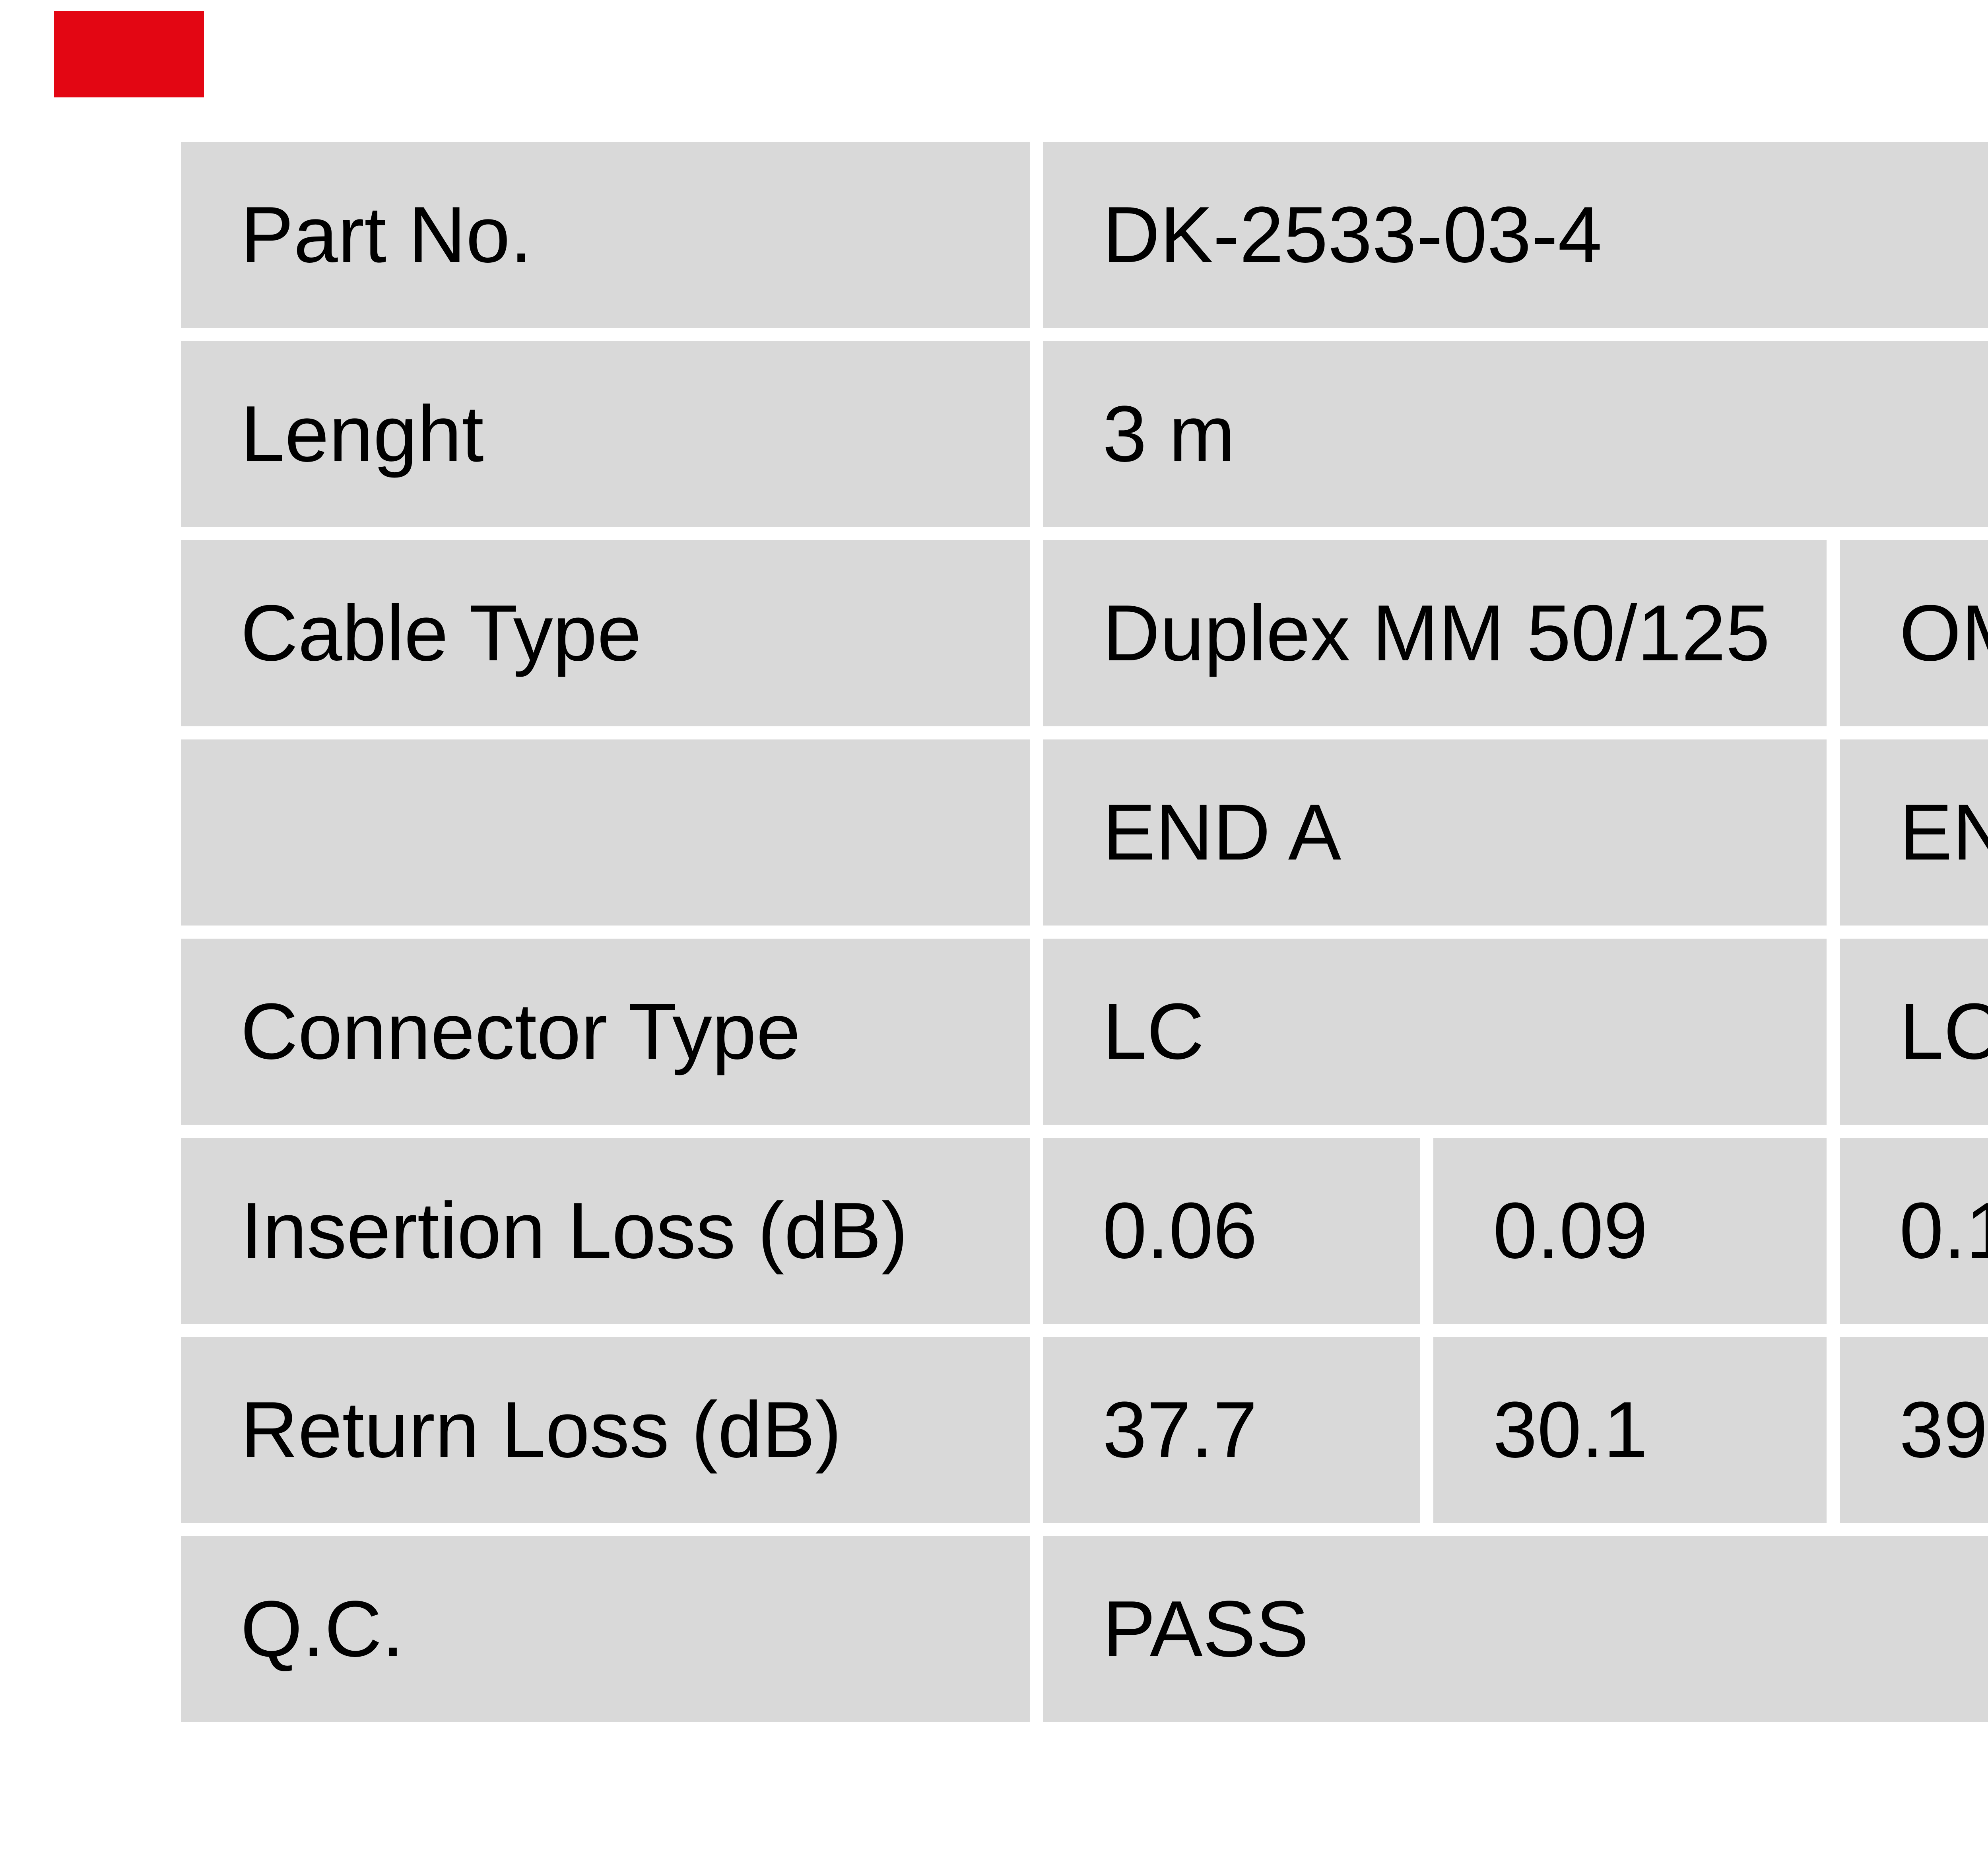 This screenshot has height=1855, width=1988. What do you see at coordinates (1515, 434) in the screenshot?
I see `length-value: 3 m` at bounding box center [1515, 434].